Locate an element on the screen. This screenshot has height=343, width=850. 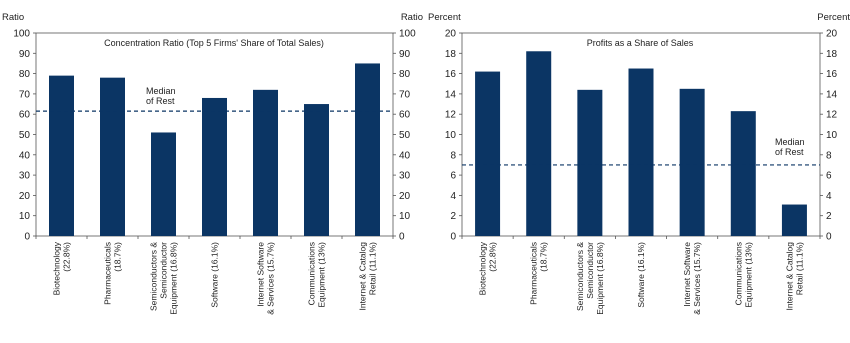
y-tick-label-left: 50 is located at coordinates (25, 135).